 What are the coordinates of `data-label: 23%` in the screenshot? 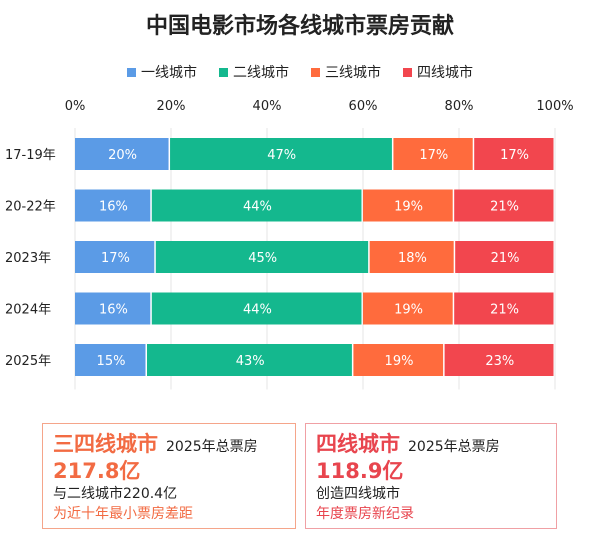 It's located at (499, 361).